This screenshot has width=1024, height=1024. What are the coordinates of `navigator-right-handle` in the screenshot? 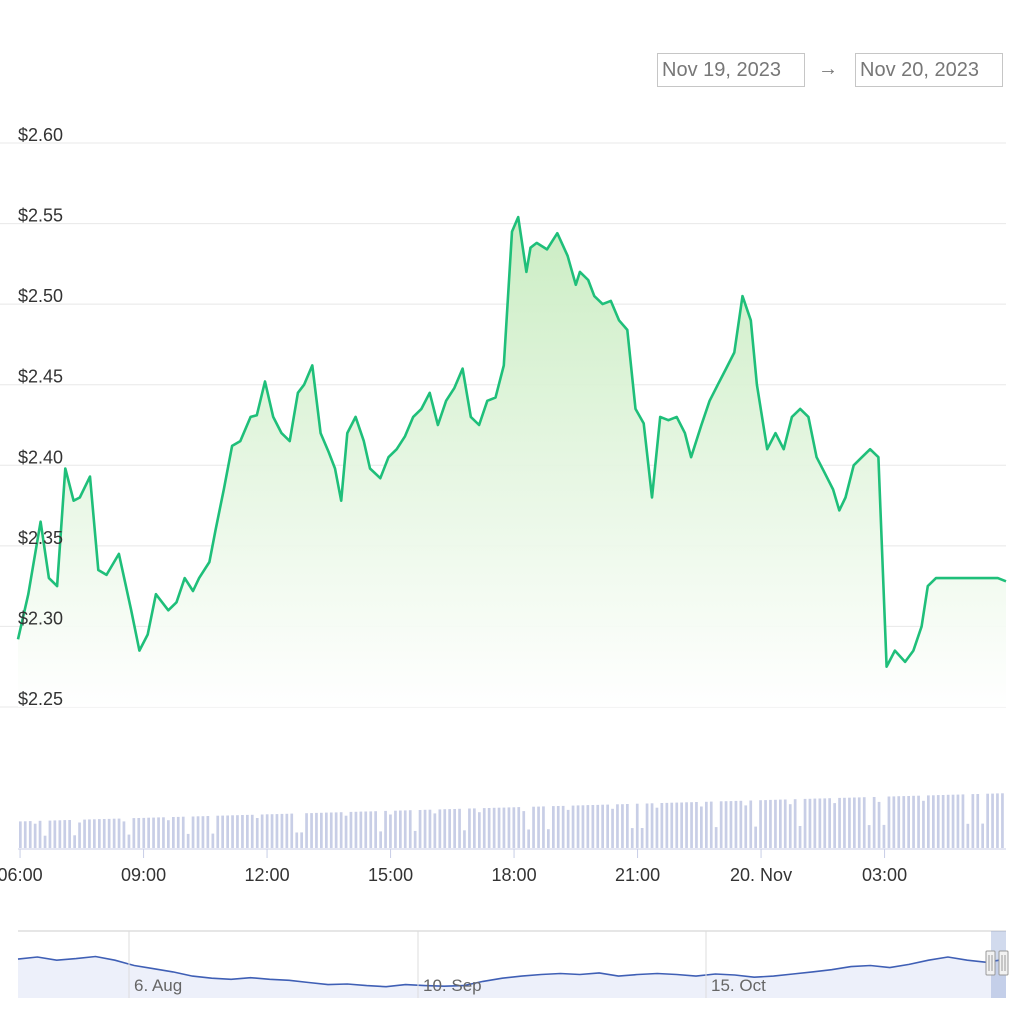 It's located at (1003, 963).